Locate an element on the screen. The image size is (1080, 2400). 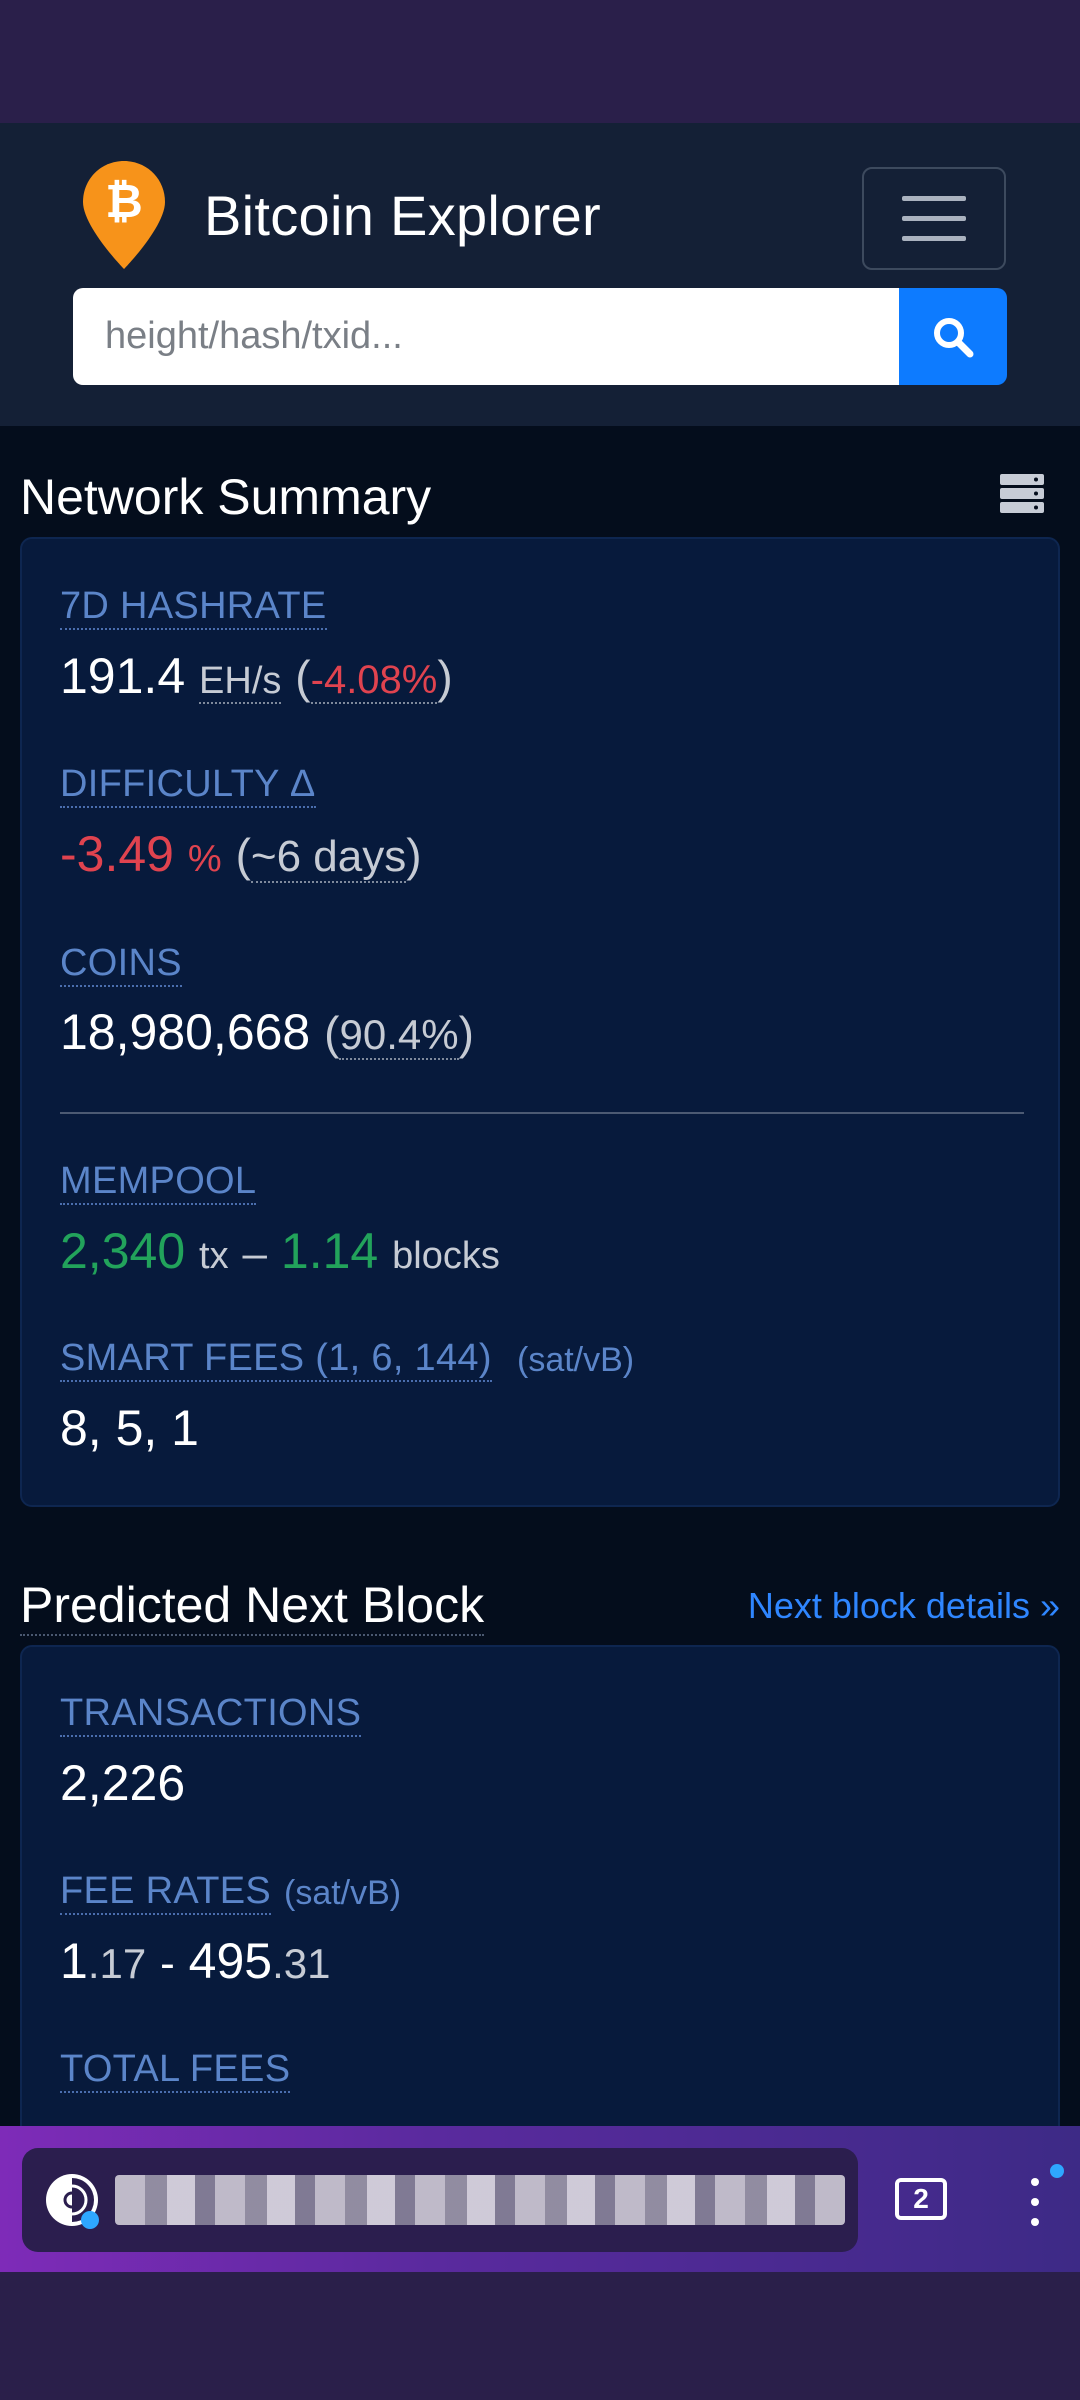
smart-fees-unit: (sat/vB) is located at coordinates (576, 1360).